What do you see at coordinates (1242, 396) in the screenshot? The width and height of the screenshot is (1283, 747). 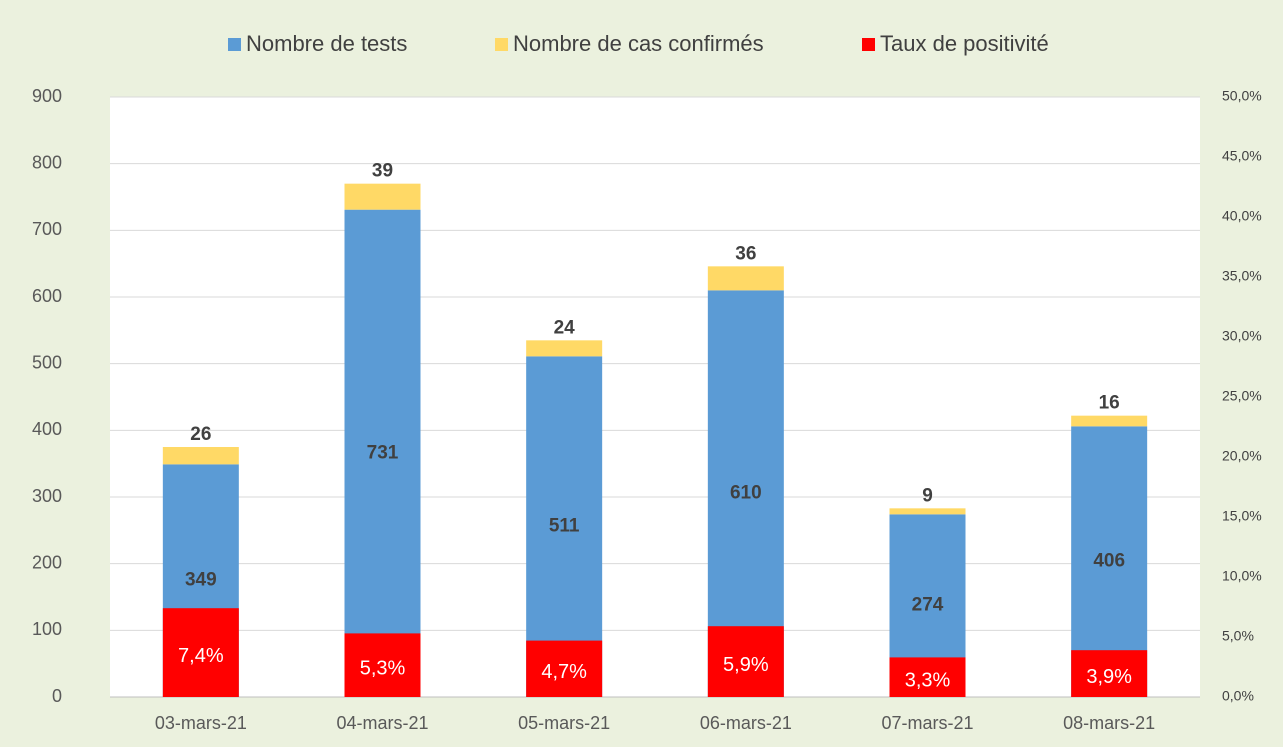 I see `y2-tick-label: 25,0%` at bounding box center [1242, 396].